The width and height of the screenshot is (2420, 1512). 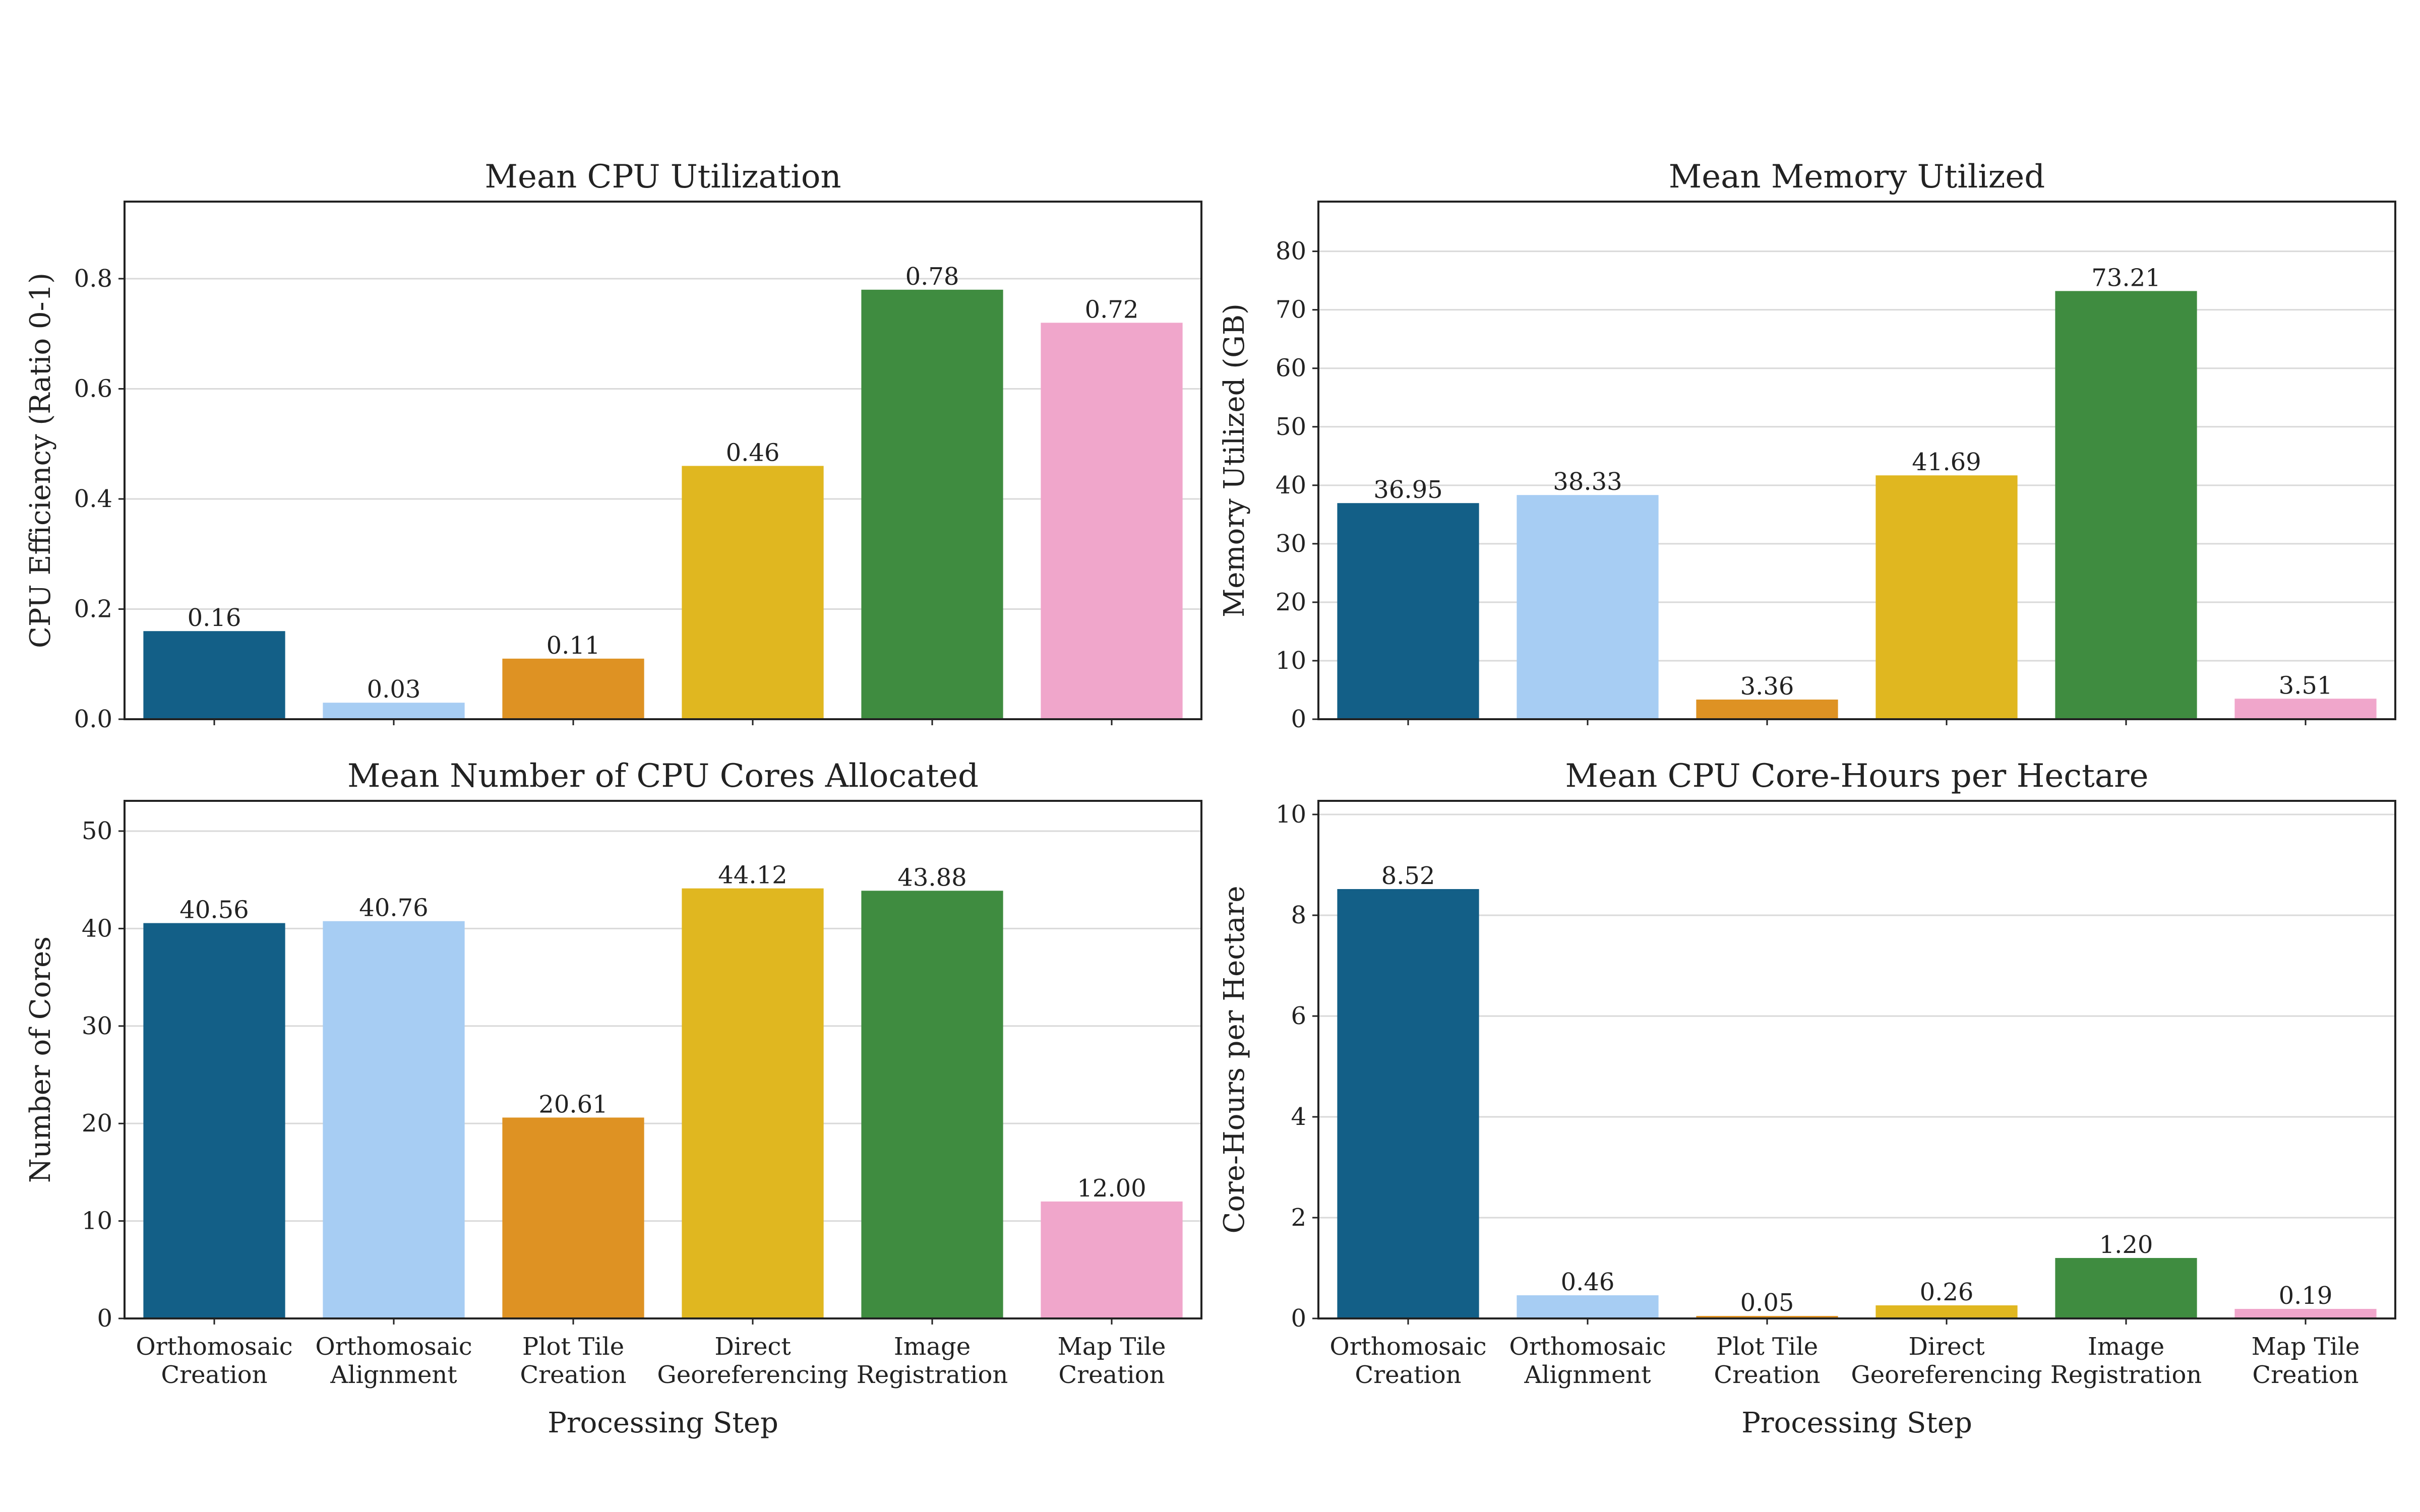 I want to click on data-label: 0.72, so click(x=1112, y=309).